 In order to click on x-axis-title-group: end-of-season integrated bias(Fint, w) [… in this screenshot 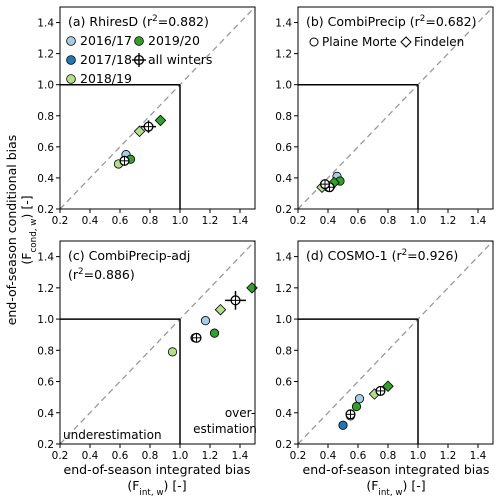, I will do `click(277, 479)`.